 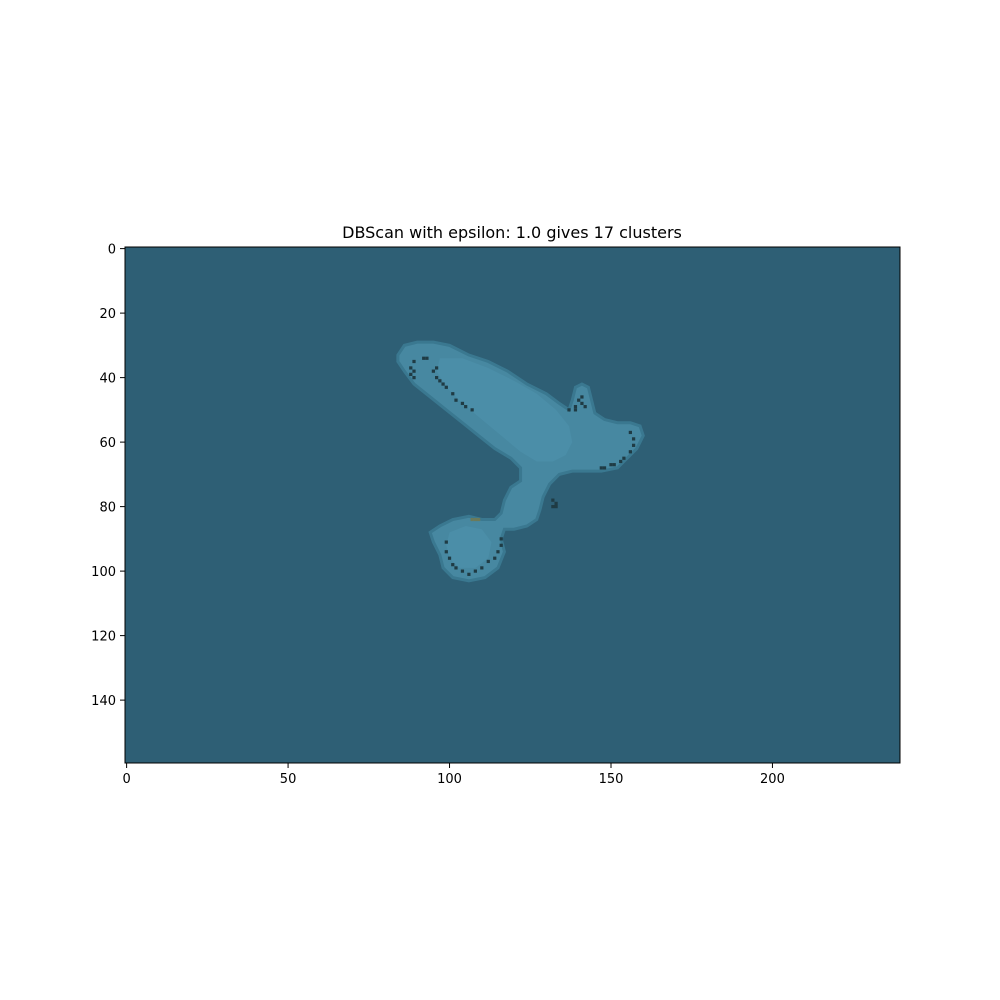 What do you see at coordinates (504, 410) in the screenshot?
I see `cluster-region-object-core` at bounding box center [504, 410].